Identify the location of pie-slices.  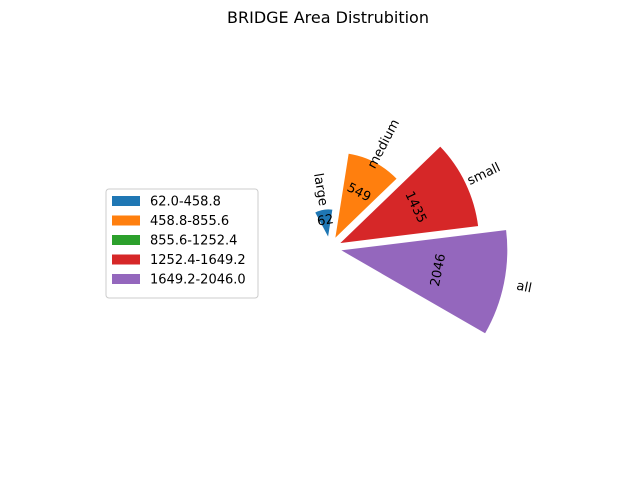
(411, 240).